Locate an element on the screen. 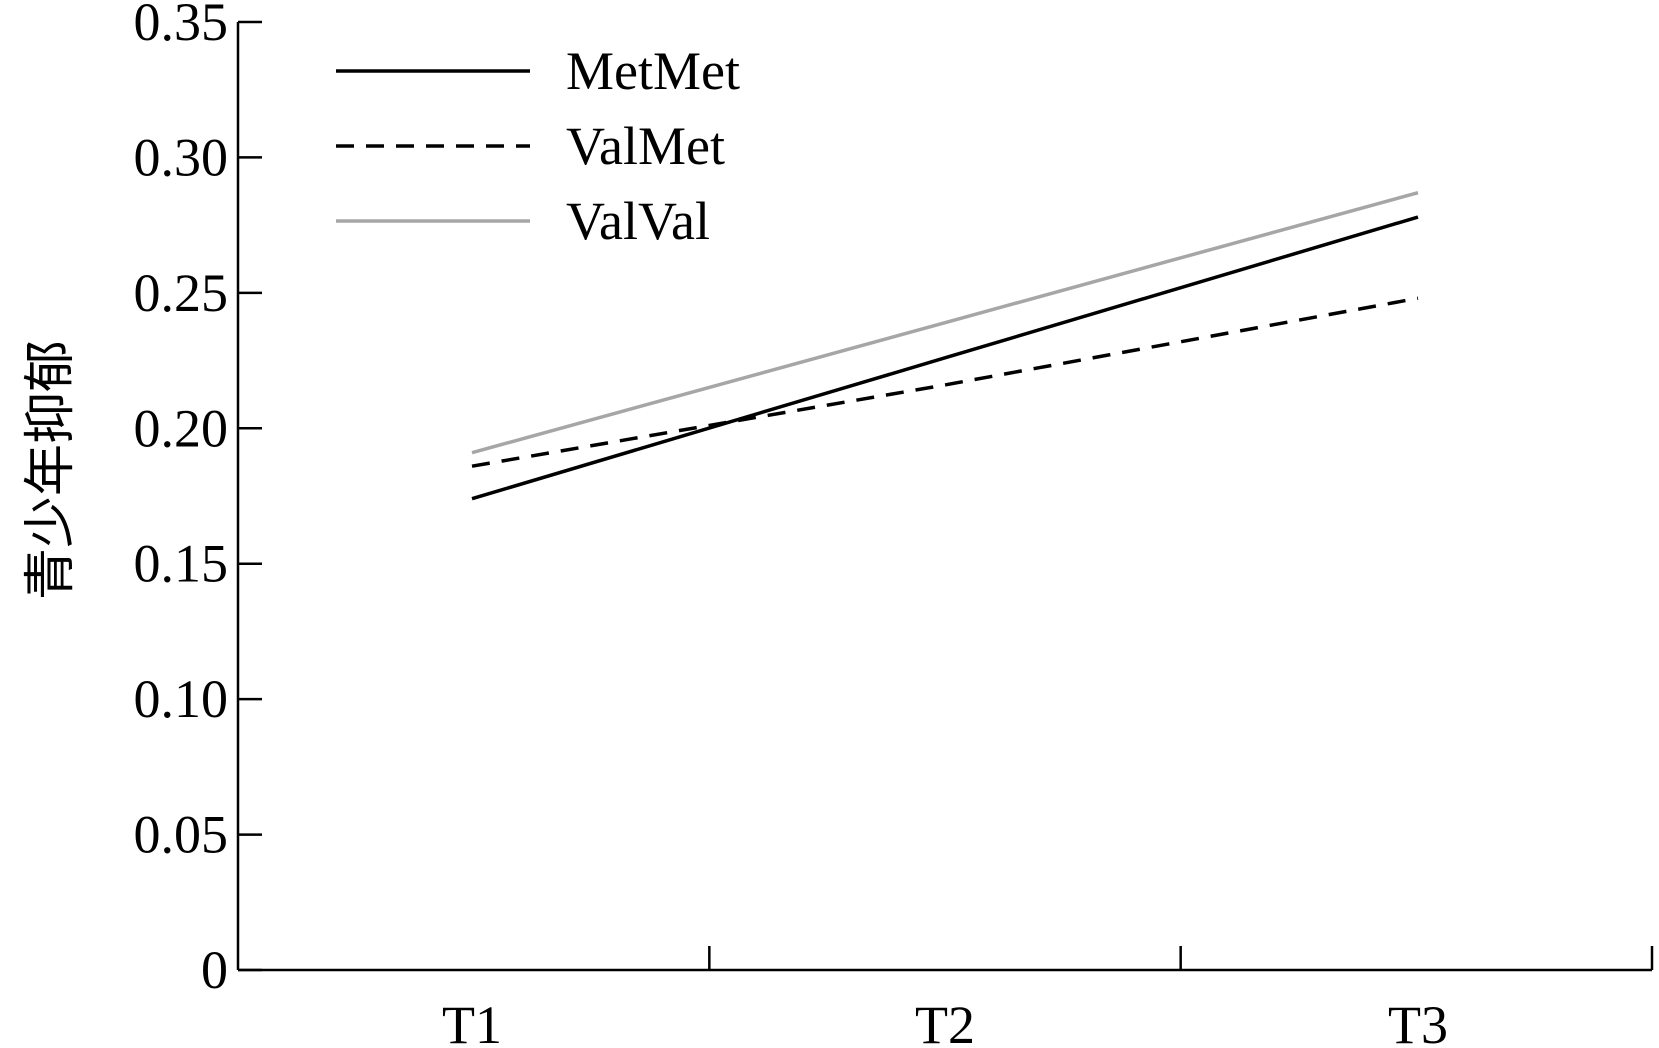  legend: MetMet ValMet ValVal is located at coordinates (538, 146).